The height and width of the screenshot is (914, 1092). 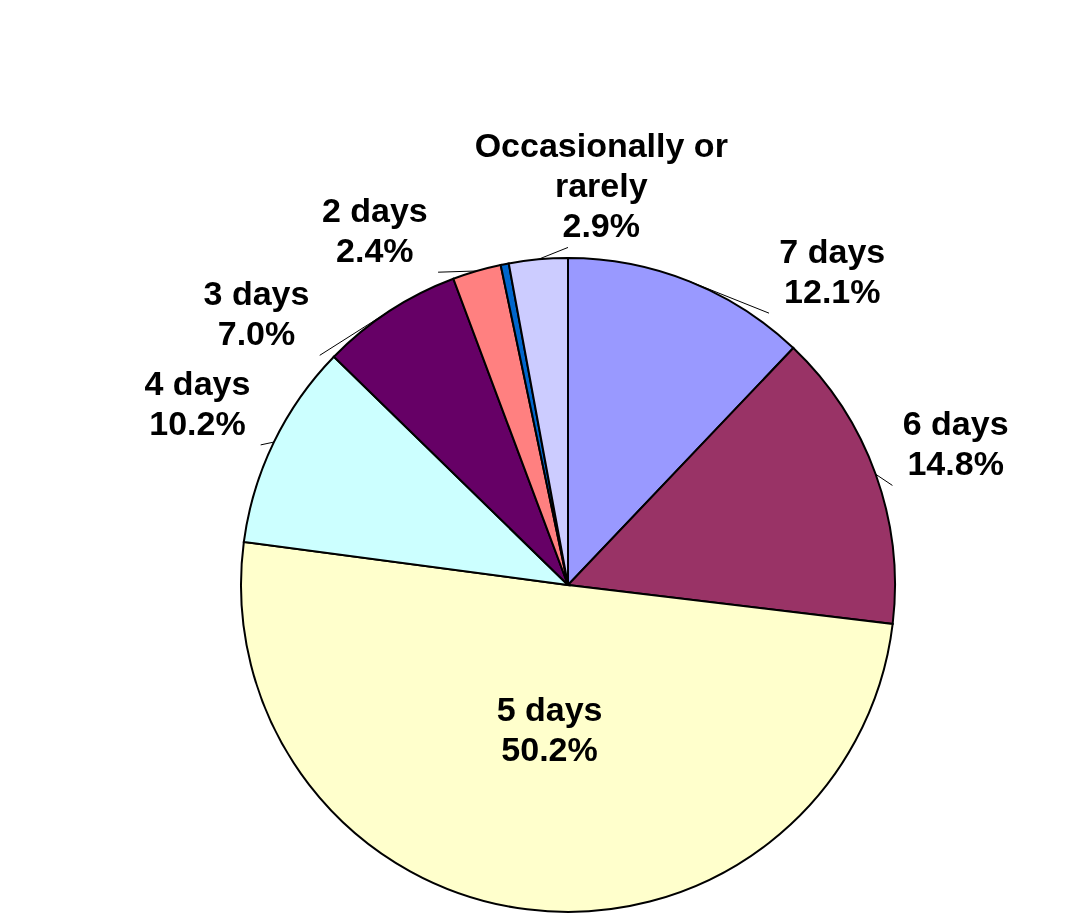 What do you see at coordinates (374, 210) in the screenshot?
I see `slice-label: 2 days` at bounding box center [374, 210].